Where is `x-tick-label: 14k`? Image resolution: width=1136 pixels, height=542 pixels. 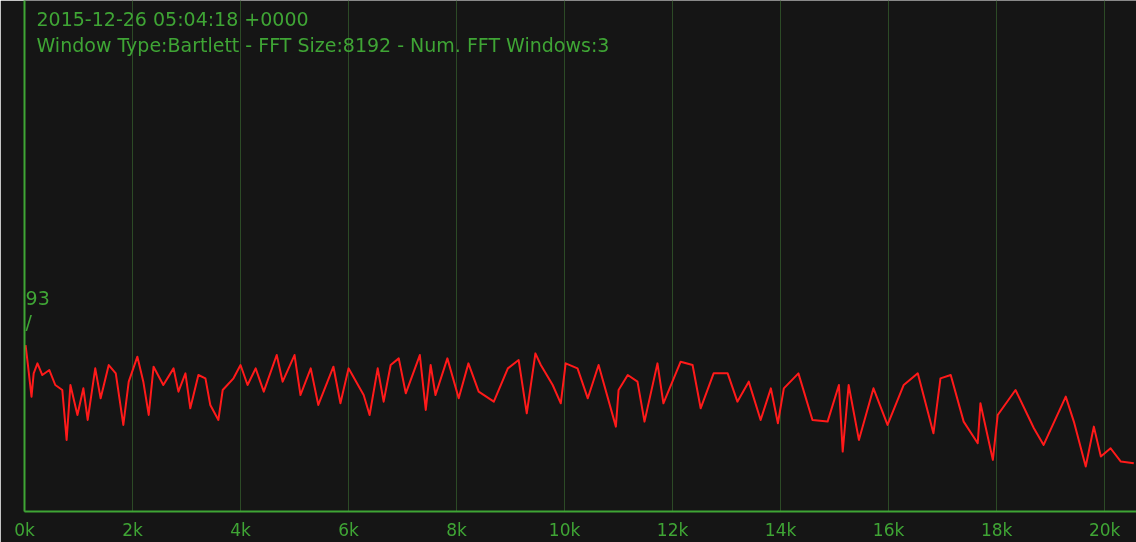 x-tick-label: 14k is located at coordinates (780, 529).